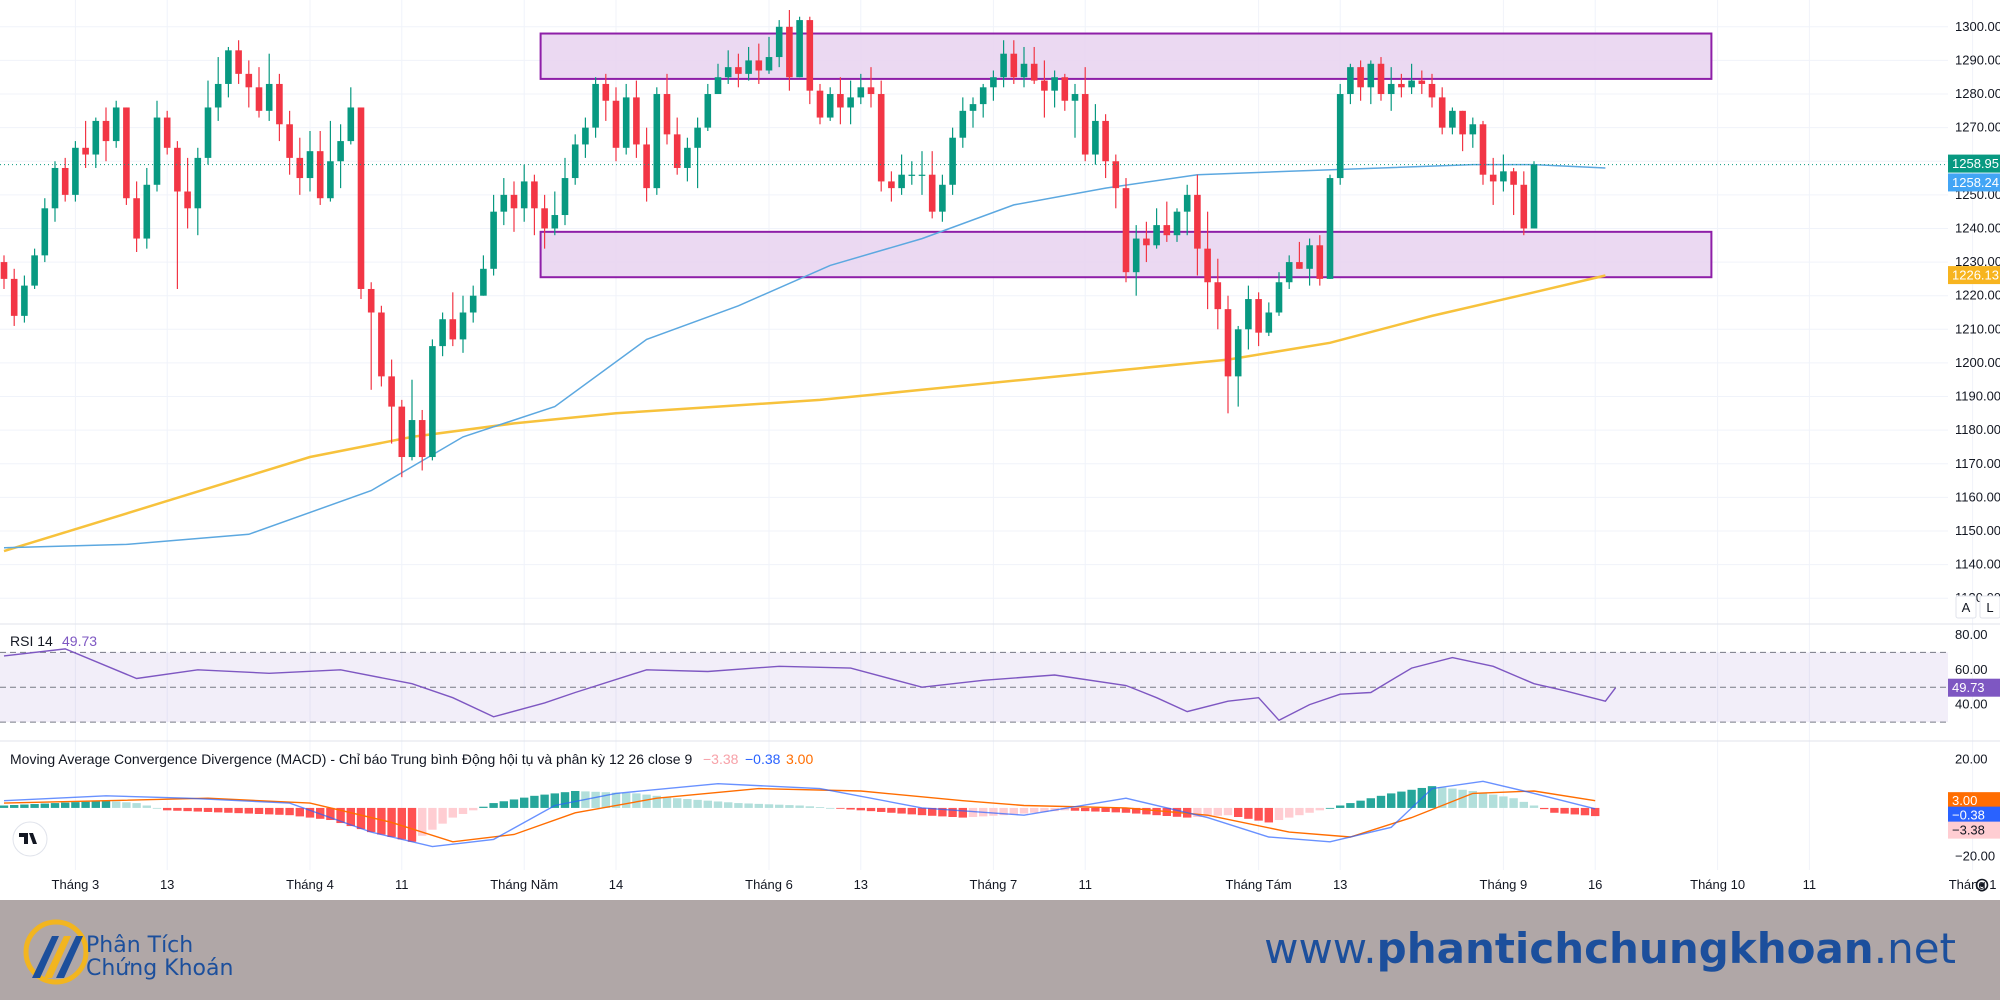 Image resolution: width=2000 pixels, height=1000 pixels. I want to click on rsi-line, so click(810, 685).